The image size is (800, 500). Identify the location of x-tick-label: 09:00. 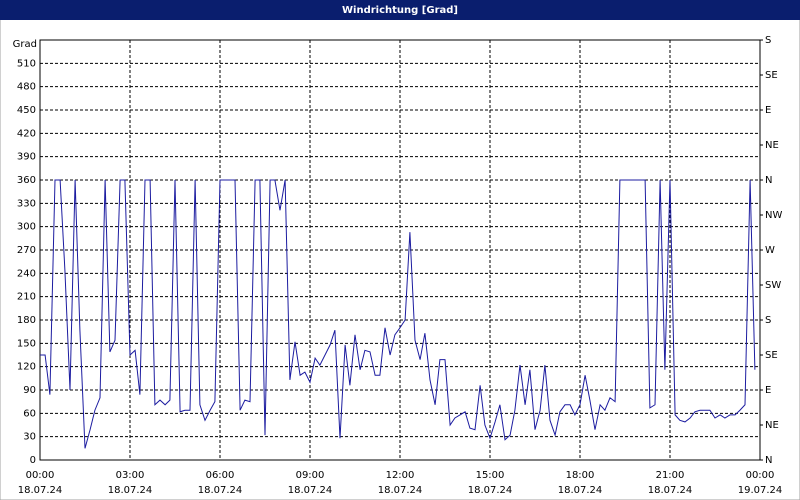
(310, 475).